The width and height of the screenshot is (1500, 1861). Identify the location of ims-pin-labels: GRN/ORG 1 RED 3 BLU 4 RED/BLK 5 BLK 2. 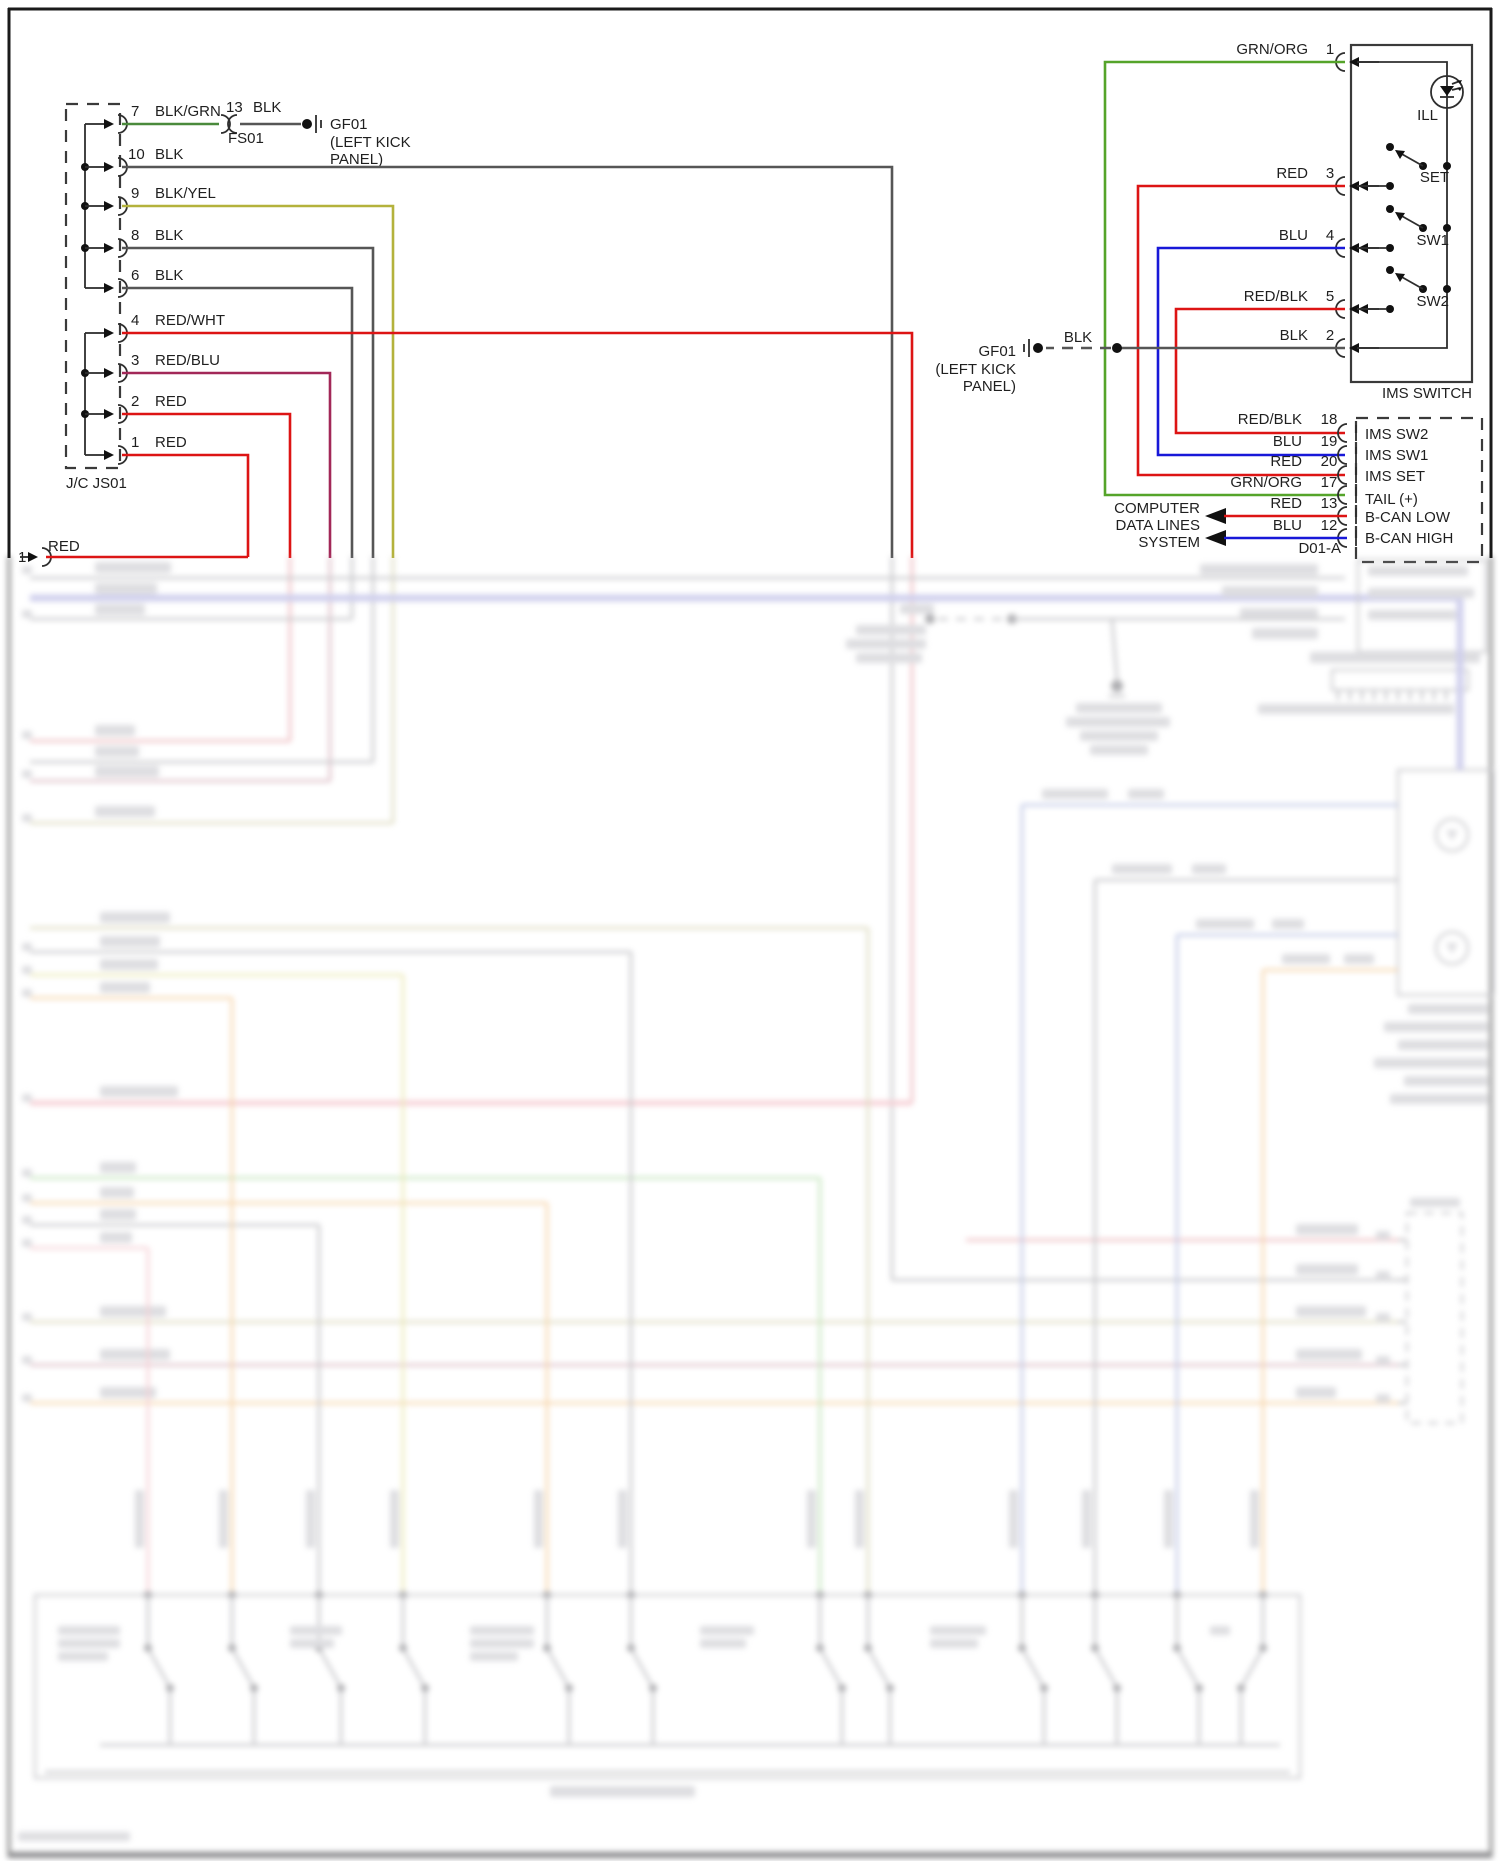
(1285, 192).